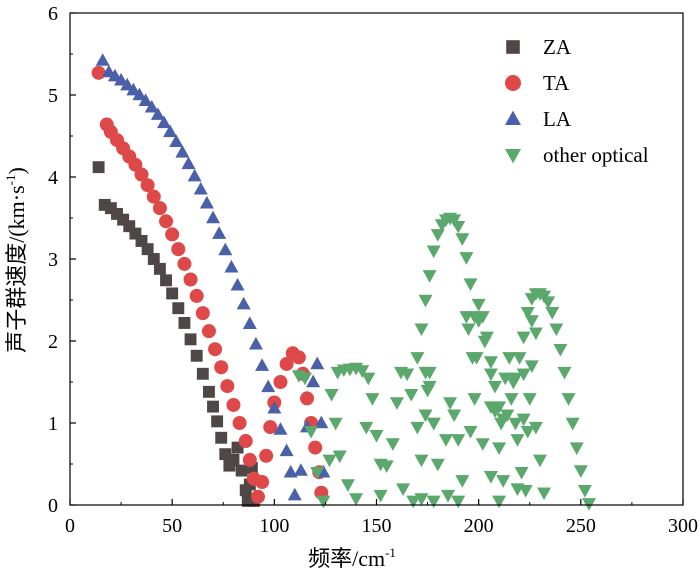 Image resolution: width=700 pixels, height=578 pixels. What do you see at coordinates (557, 47) in the screenshot?
I see `legend-label: ZA` at bounding box center [557, 47].